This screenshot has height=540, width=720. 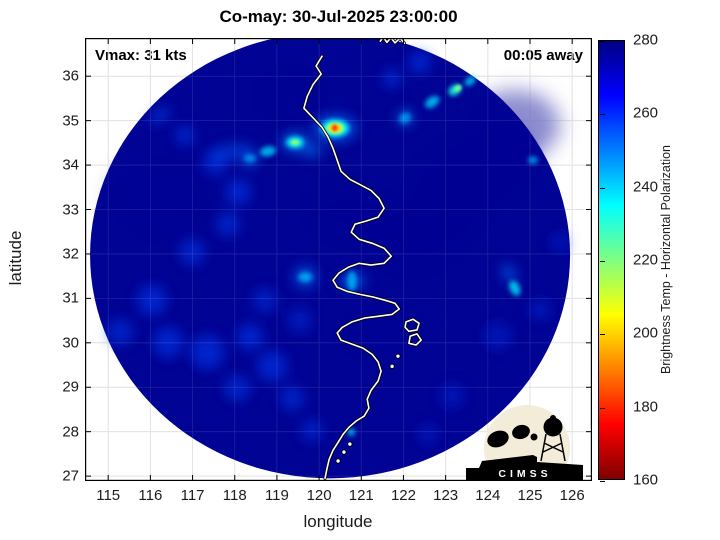 I want to click on timing-annotation: 00:05 away, so click(x=543, y=55).